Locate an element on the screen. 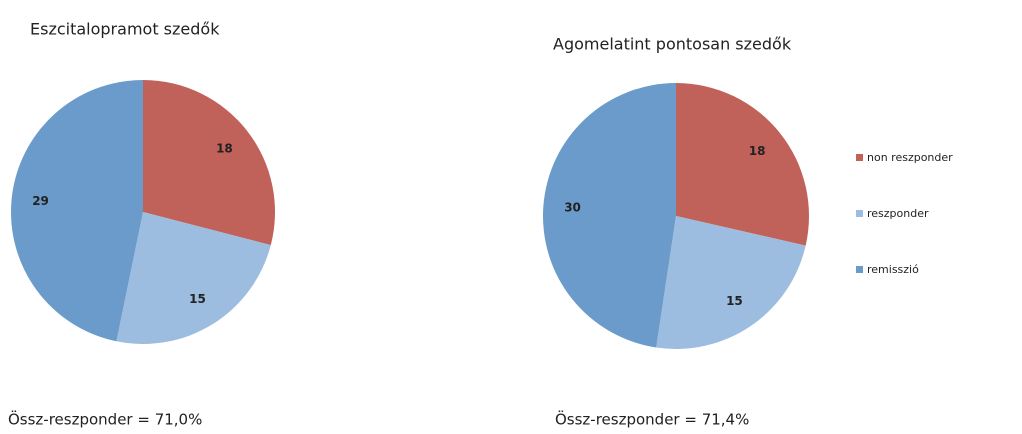 Image resolution: width=1022 pixels, height=434 pixels. annotation: Össz-reszponder = 71,4% is located at coordinates (652, 419).